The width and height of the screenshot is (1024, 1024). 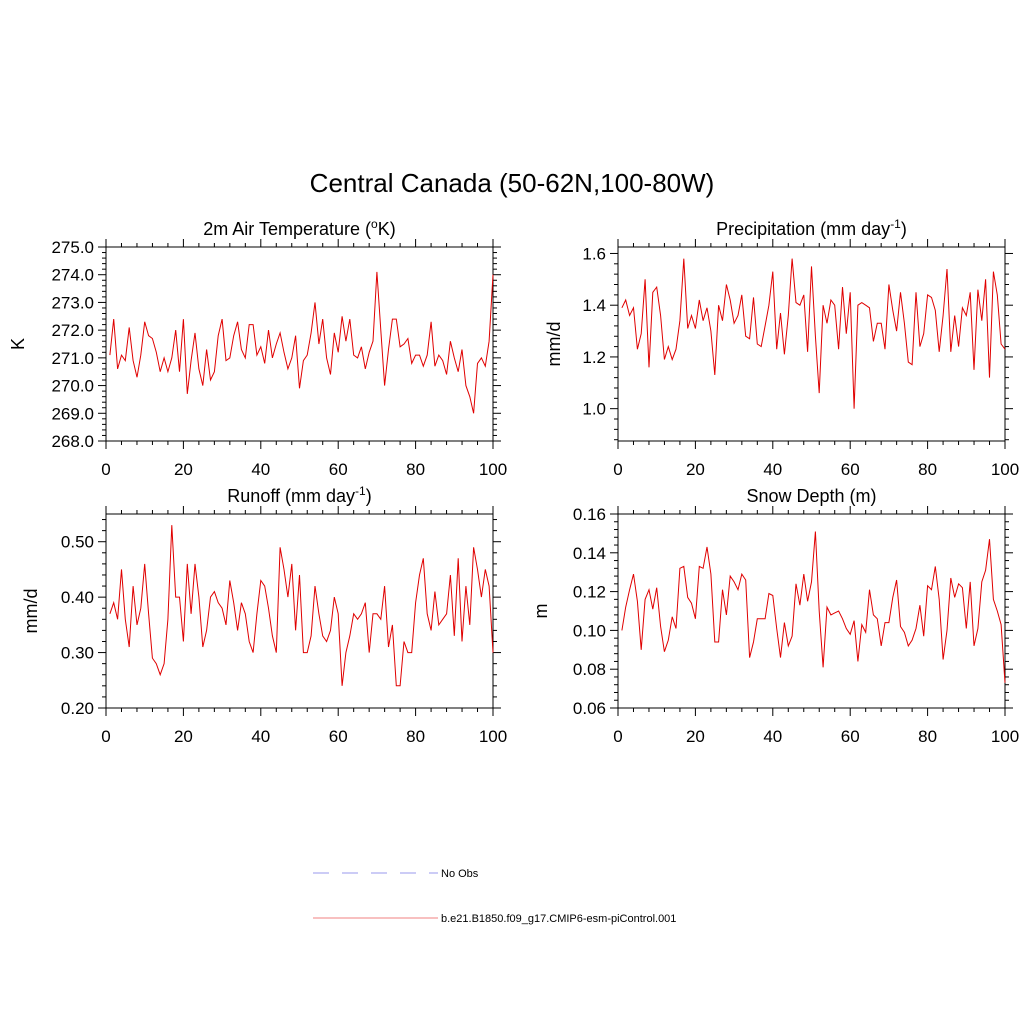 I want to click on y-tick-label: 270.0, so click(x=72, y=386).